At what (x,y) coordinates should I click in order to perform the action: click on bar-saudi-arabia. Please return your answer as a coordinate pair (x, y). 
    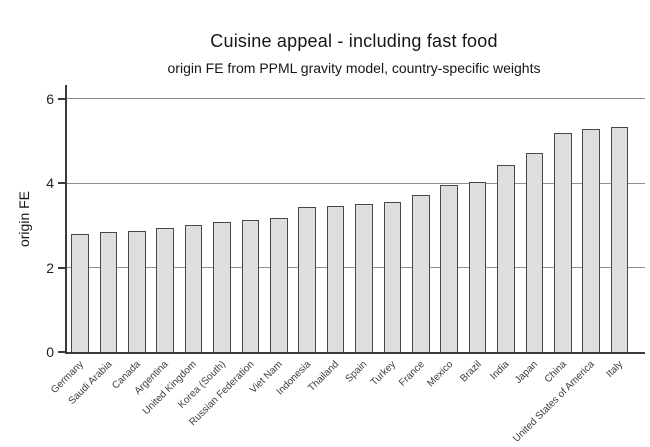
    Looking at the image, I should click on (108, 291).